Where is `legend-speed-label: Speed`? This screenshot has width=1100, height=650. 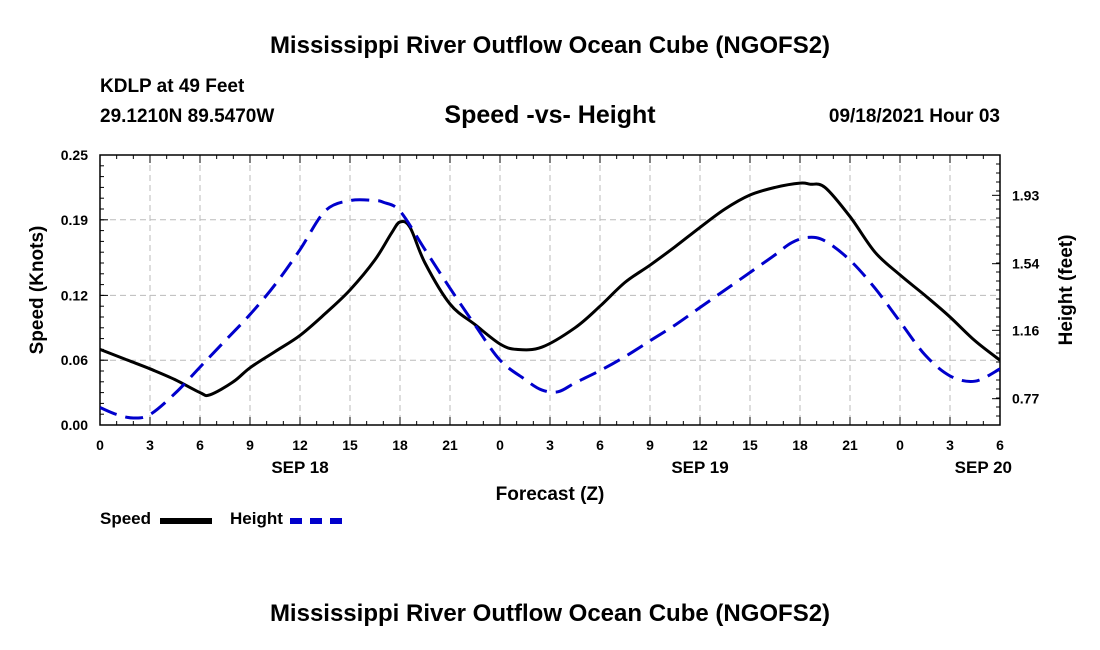 legend-speed-label: Speed is located at coordinates (126, 518).